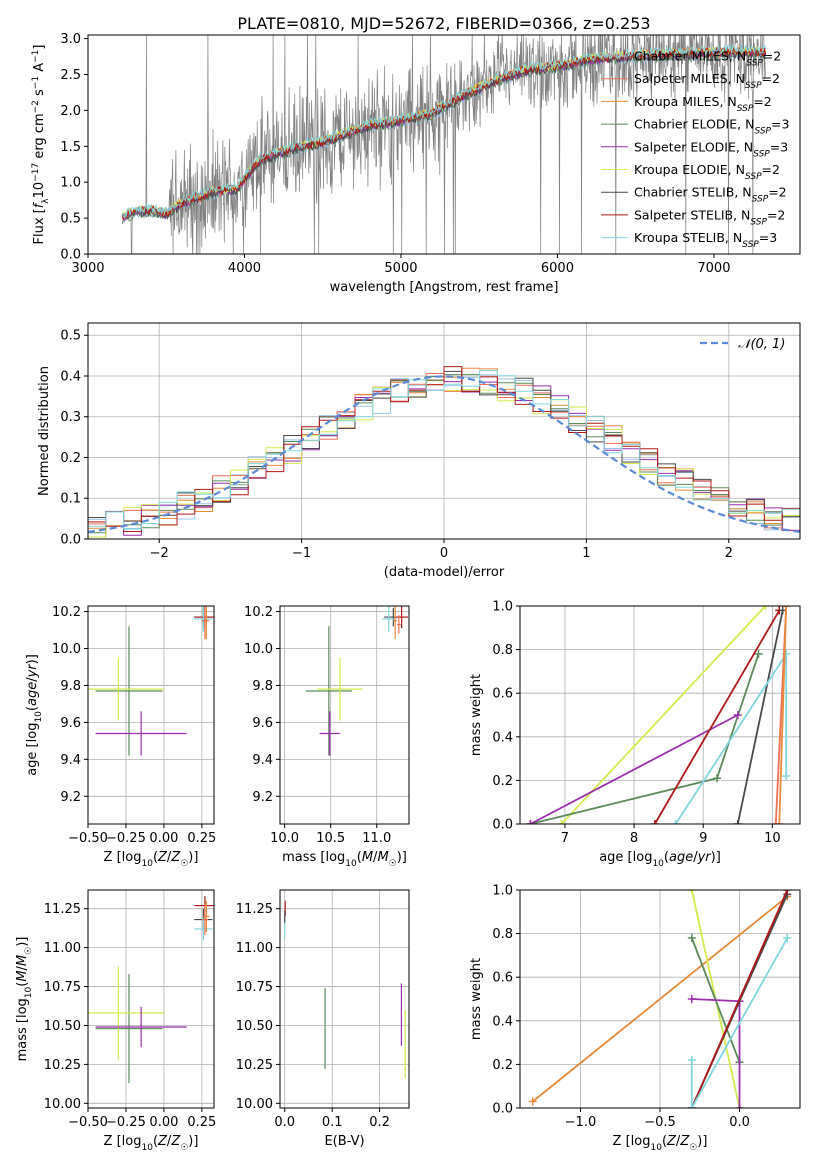 This screenshot has width=819, height=1170. Describe the element at coordinates (70, 417) in the screenshot. I see `y-tick-label: 0.3` at that location.